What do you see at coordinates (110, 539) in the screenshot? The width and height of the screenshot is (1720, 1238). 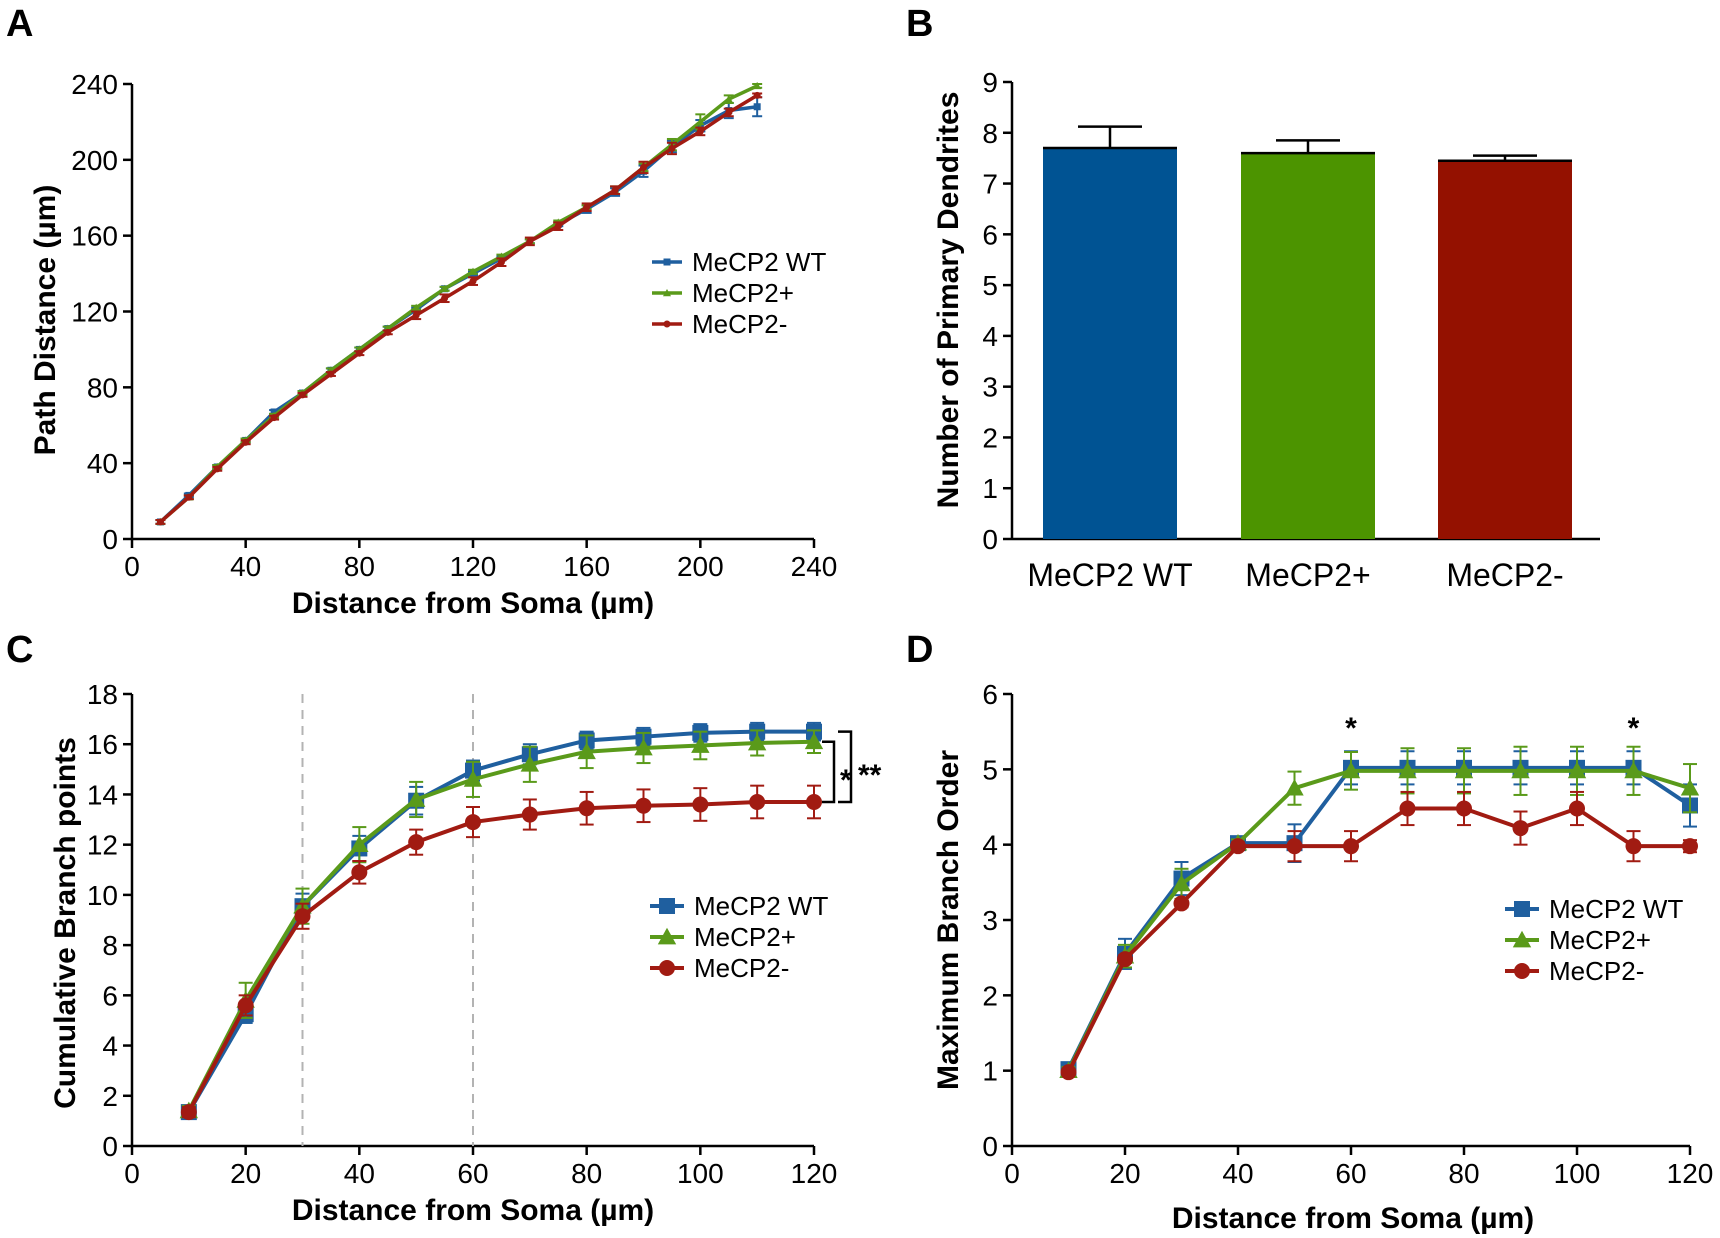 I see `panel-a-y-tick-label: 0` at bounding box center [110, 539].